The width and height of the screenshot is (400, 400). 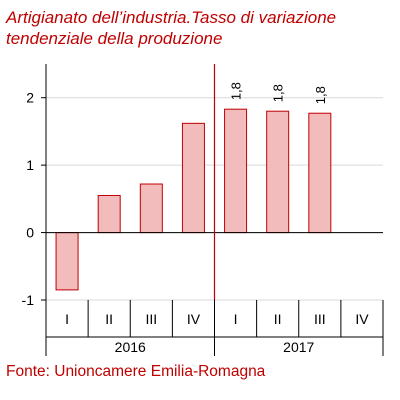 I want to click on x-group-label: 2017, so click(x=298, y=347).